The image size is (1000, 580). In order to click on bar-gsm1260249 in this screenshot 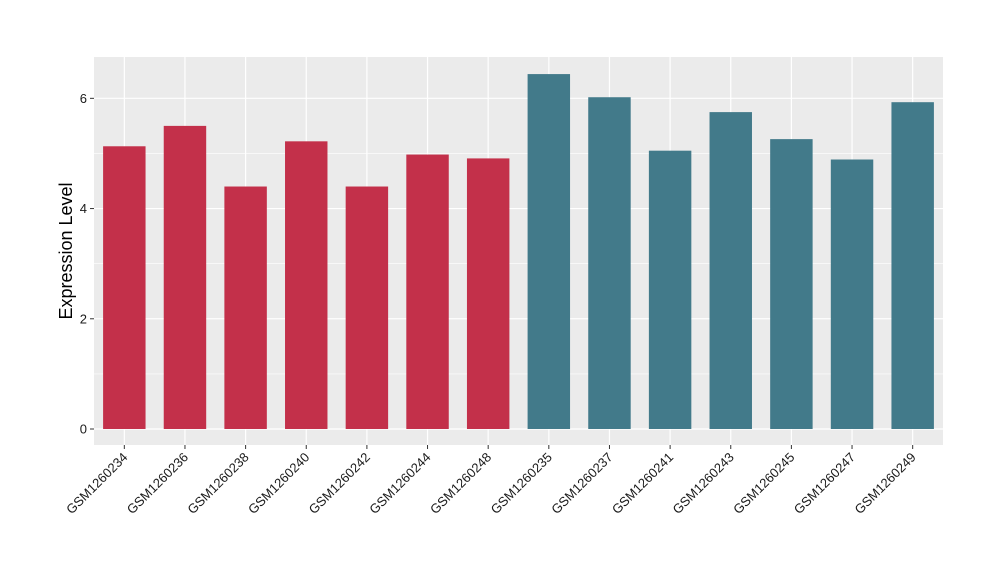, I will do `click(912, 266)`.